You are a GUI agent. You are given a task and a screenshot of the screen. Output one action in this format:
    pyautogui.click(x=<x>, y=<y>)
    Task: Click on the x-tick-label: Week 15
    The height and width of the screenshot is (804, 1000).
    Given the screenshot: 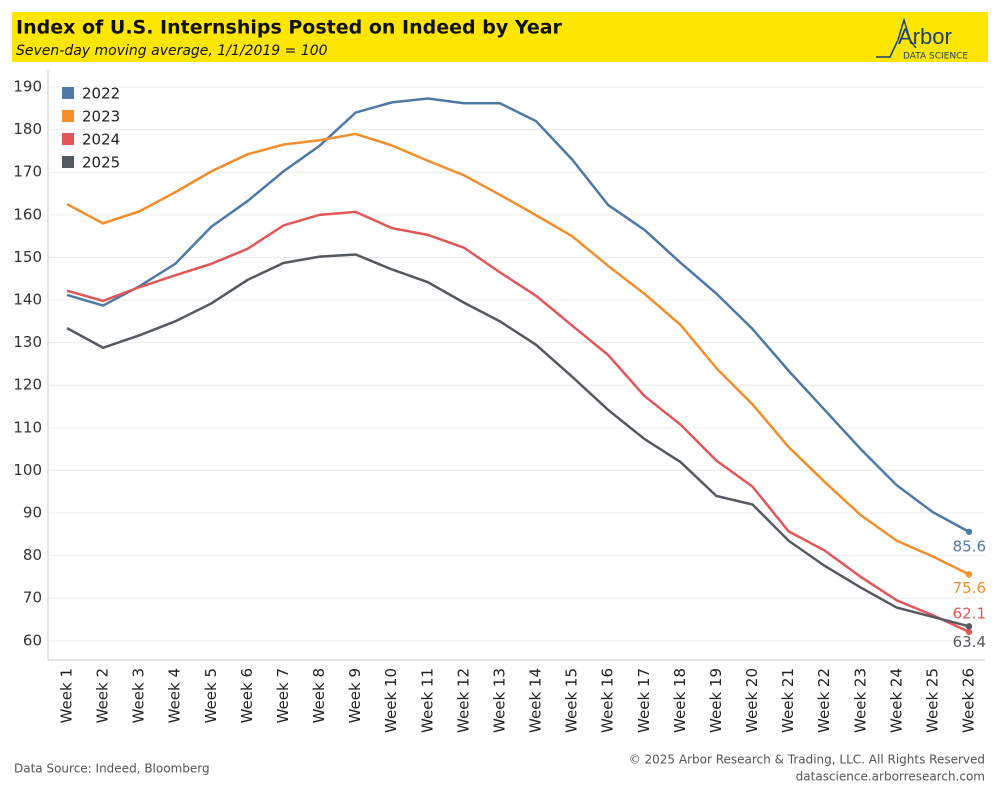 What is the action you would take?
    pyautogui.click(x=572, y=700)
    